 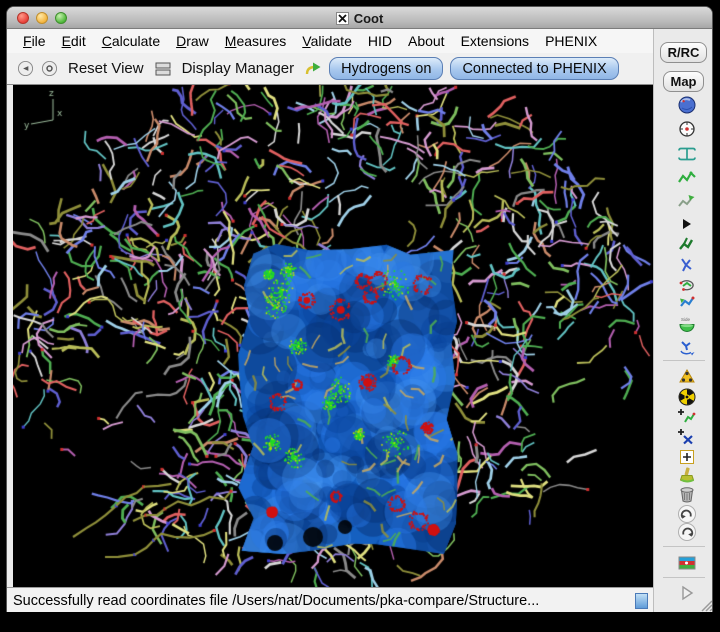 I want to click on menu-about: About, so click(x=426, y=41).